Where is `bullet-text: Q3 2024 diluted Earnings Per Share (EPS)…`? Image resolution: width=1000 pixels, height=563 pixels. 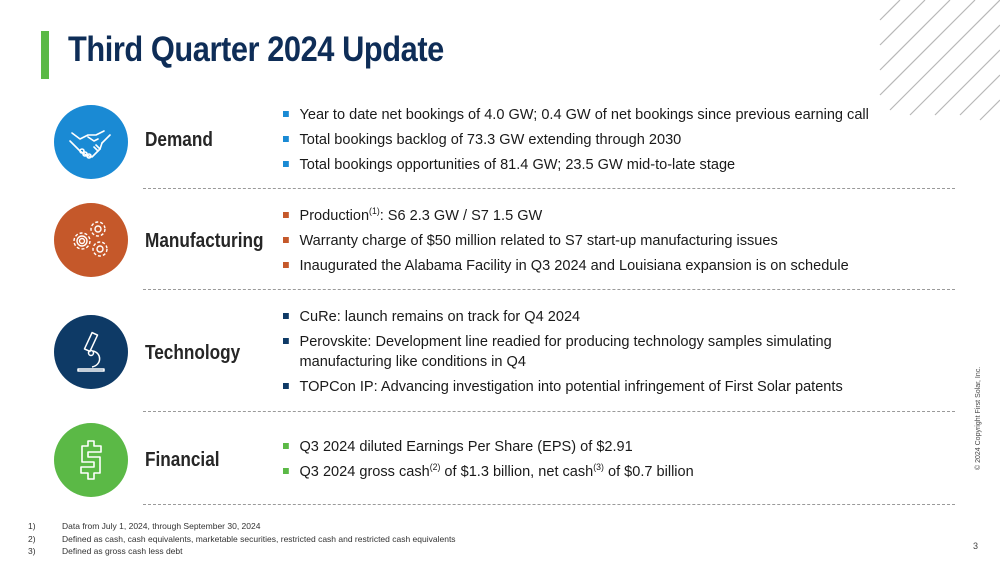
bullet-text: Q3 2024 diluted Earnings Per Share (EPS)… is located at coordinates (466, 446).